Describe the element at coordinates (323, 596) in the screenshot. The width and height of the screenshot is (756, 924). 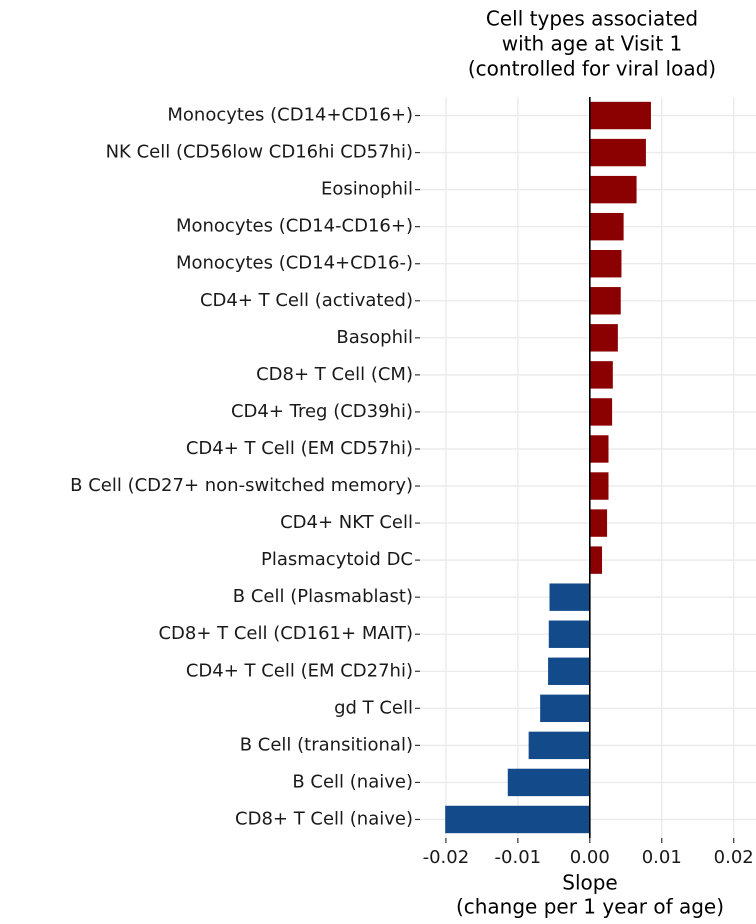
I see `y-tick-label: B Cell (Plasmablast)` at that location.